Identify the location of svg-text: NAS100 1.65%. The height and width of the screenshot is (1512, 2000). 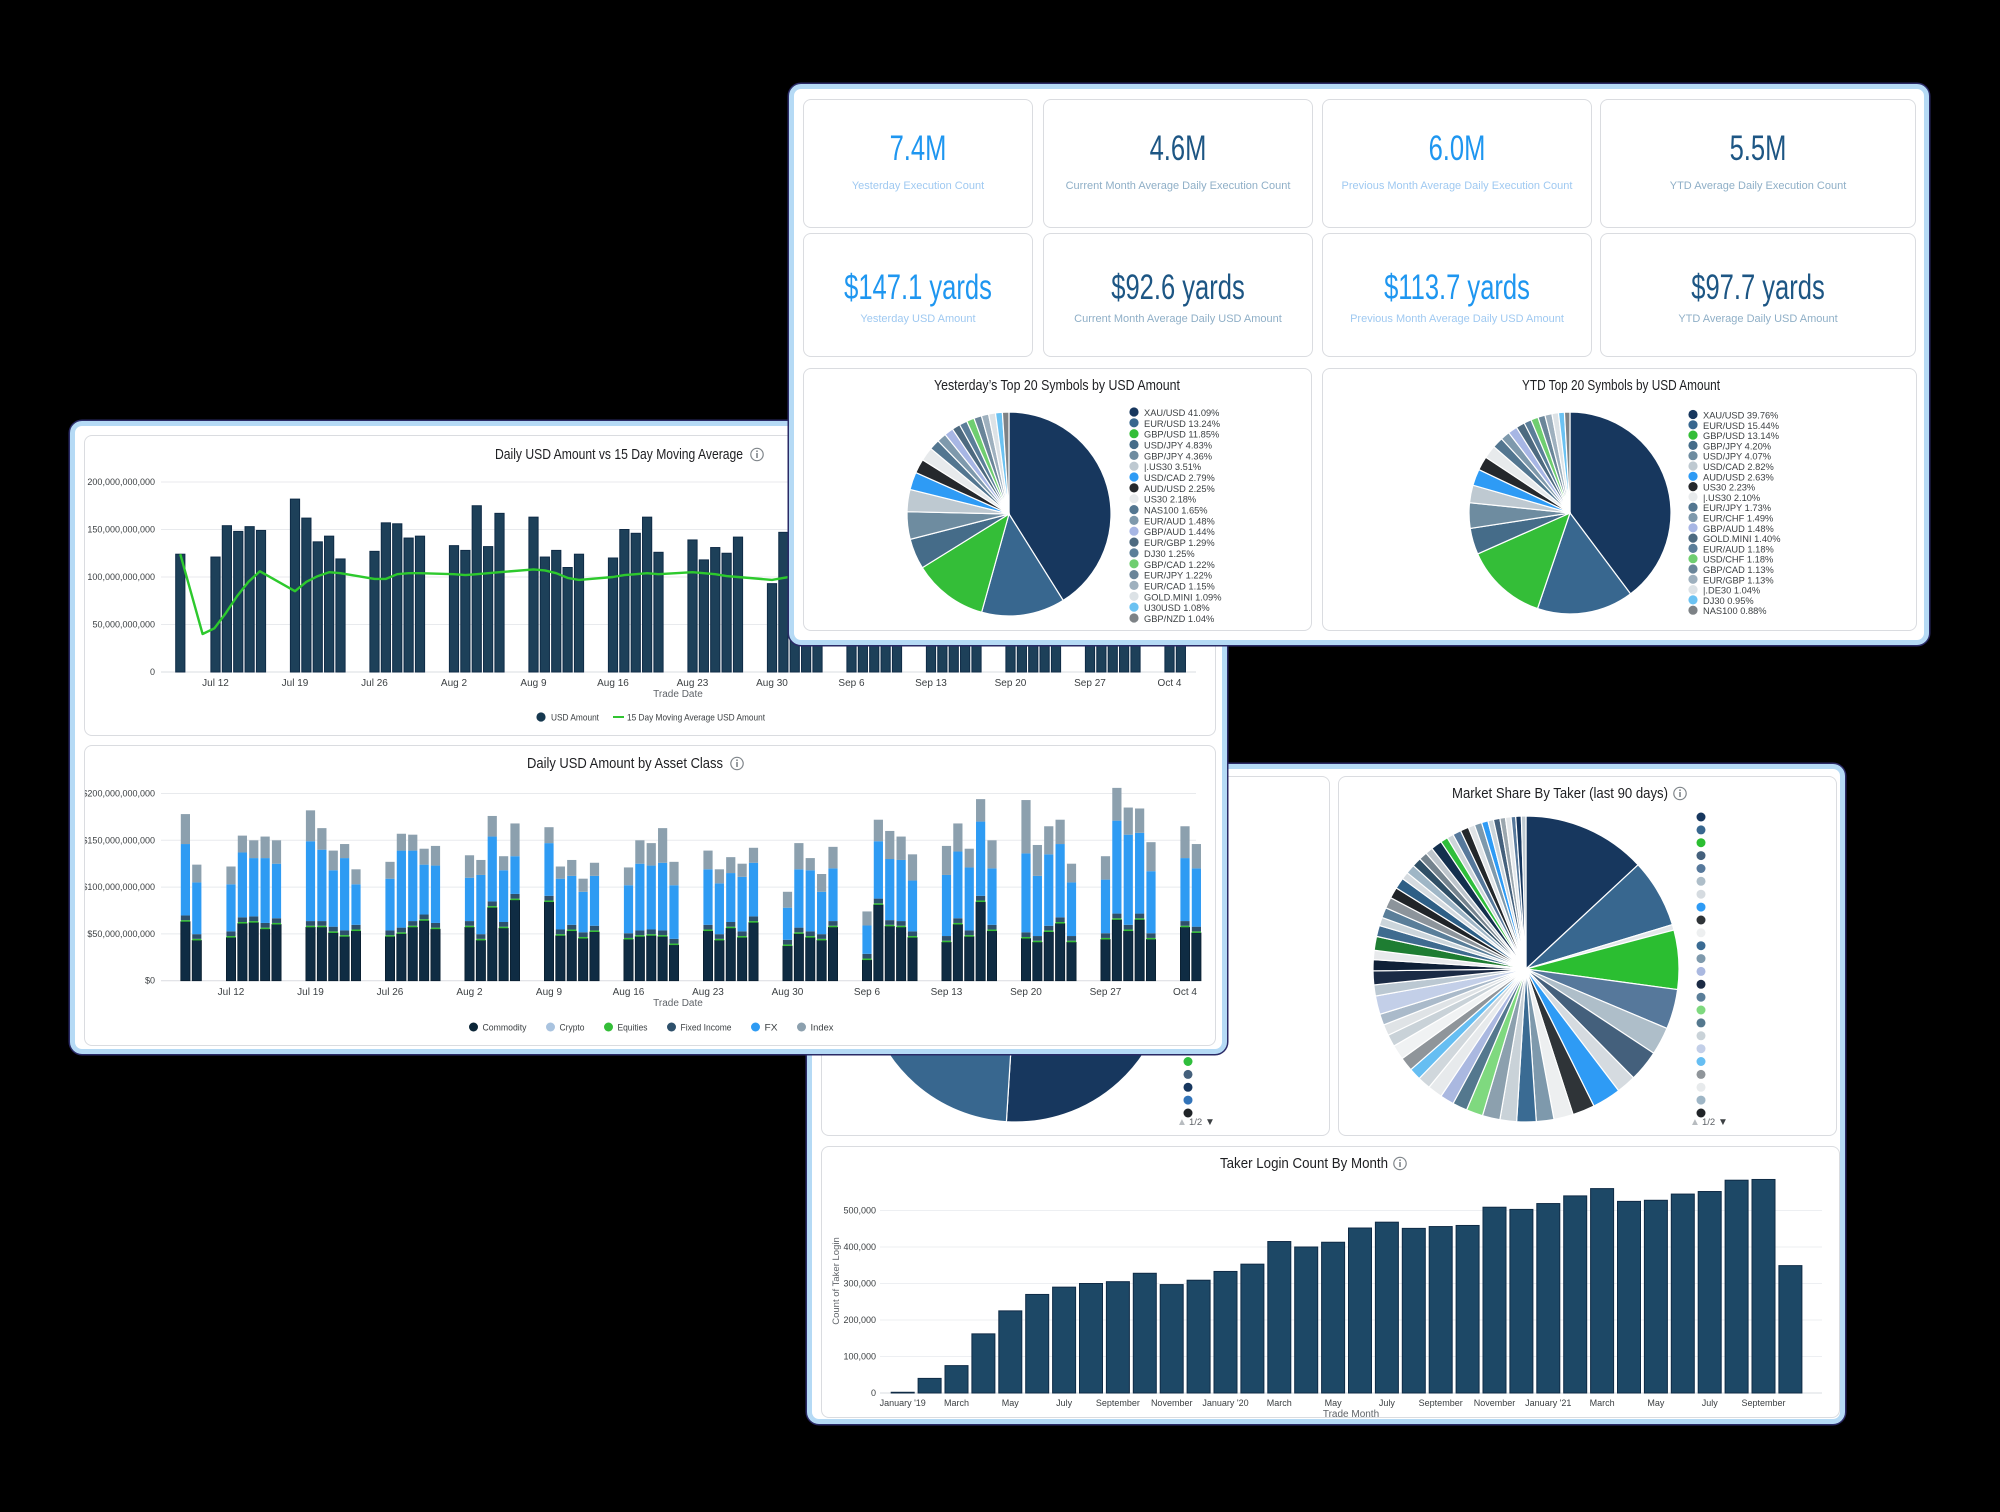
(1176, 511).